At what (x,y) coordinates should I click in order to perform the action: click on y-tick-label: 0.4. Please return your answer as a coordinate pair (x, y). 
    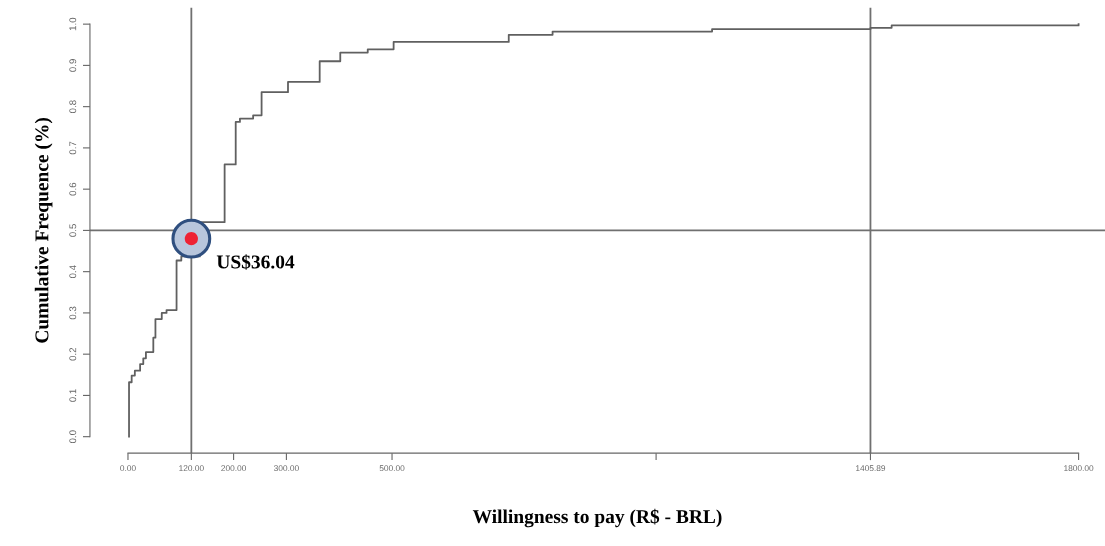
    Looking at the image, I should click on (73, 272).